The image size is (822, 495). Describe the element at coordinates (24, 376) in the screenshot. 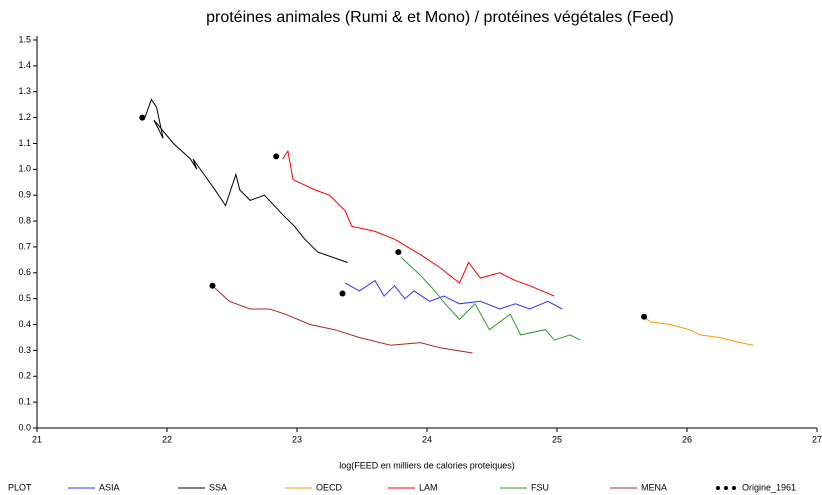

I see `y-tick-label: 0.2` at that location.